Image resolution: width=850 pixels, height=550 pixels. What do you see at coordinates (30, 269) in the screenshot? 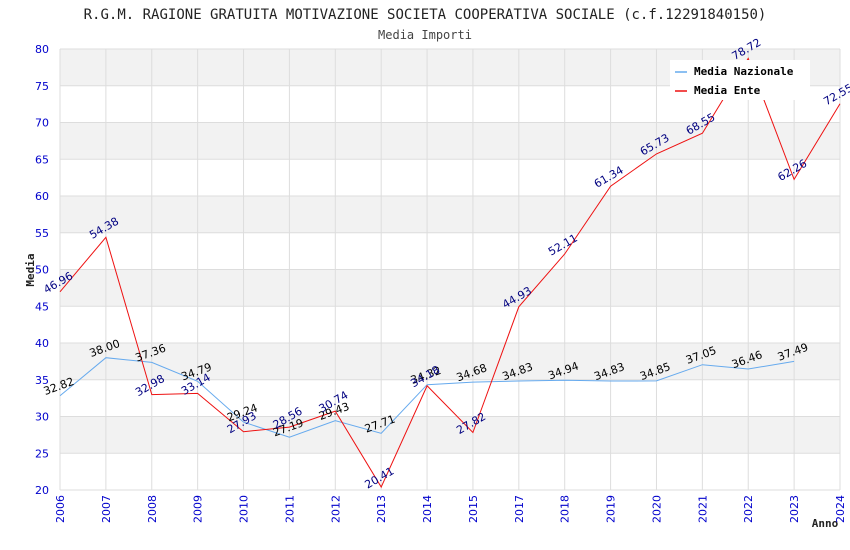
I see `y-axis-label: Media` at bounding box center [30, 269].